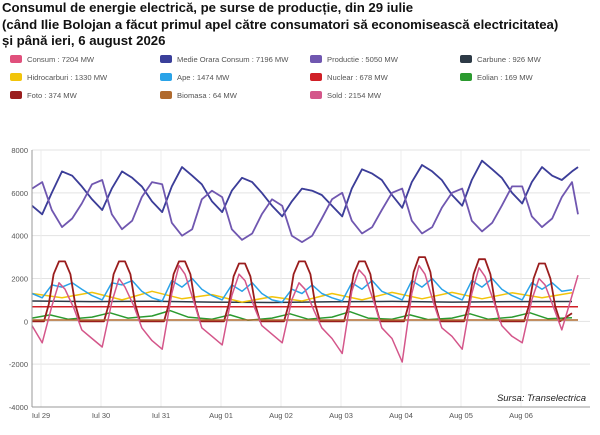 This screenshot has width=600, height=435. Describe the element at coordinates (505, 77) in the screenshot. I see `legend-label: Eolian : 169 MW` at that location.